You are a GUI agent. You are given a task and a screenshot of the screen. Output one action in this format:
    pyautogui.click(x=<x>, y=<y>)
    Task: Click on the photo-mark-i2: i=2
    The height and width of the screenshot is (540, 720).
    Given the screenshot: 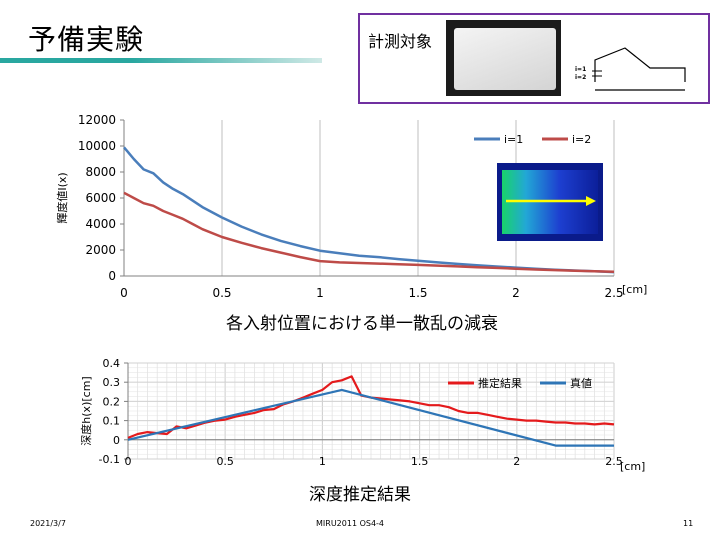 What is the action you would take?
    pyautogui.click(x=581, y=77)
    